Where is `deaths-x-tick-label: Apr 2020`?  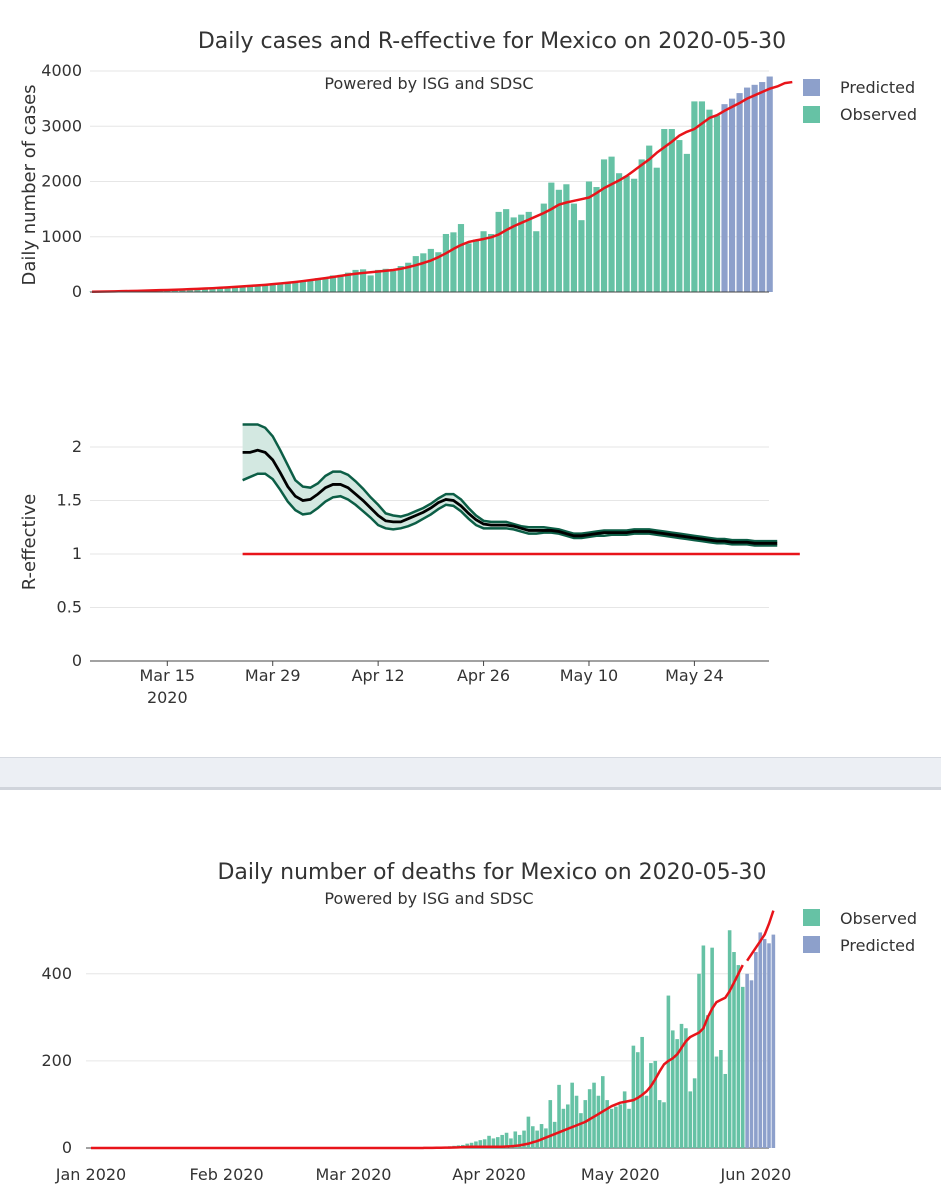 deaths-x-tick-label: Apr 2020 is located at coordinates (488, 1174).